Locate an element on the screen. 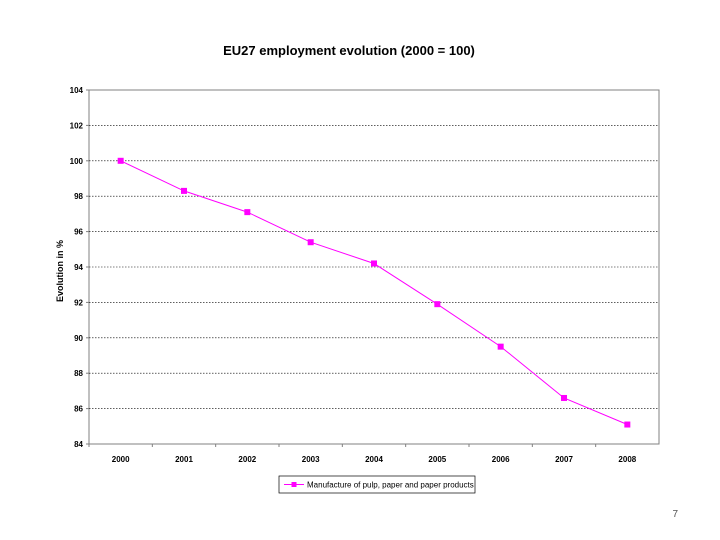 This screenshot has height=540, width=720. y-tick-label: 98 is located at coordinates (78, 196).